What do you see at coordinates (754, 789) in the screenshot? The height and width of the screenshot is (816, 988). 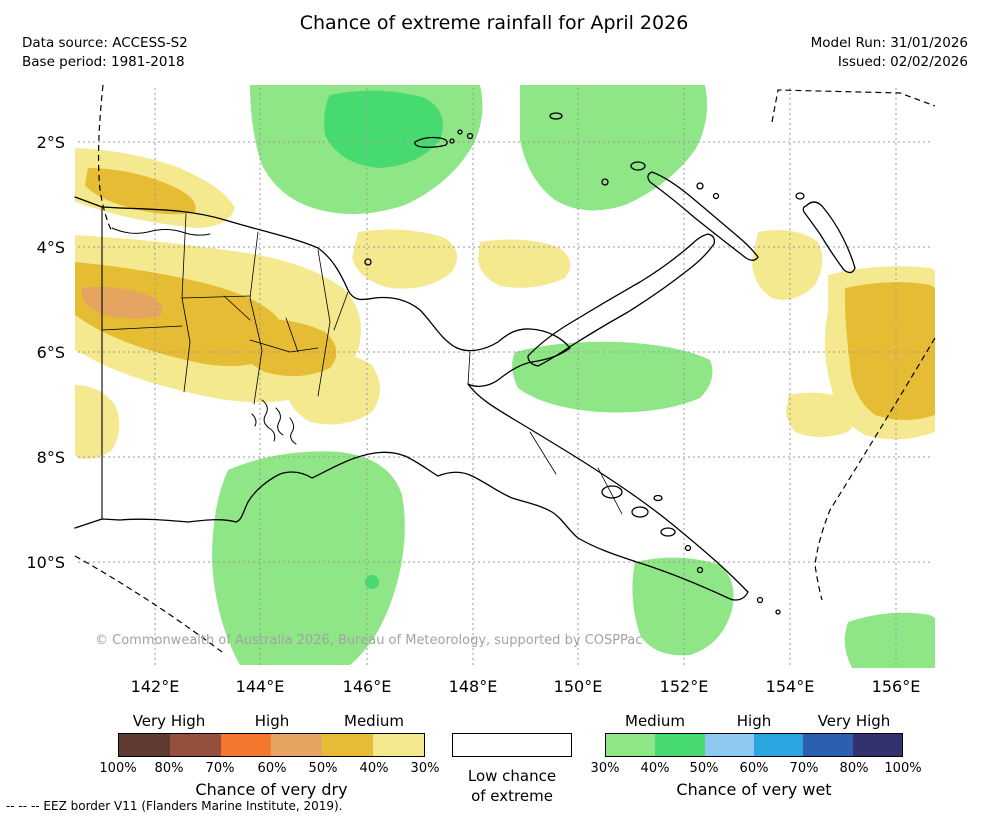 I see `wet-legend-title: Chance of very wet` at bounding box center [754, 789].